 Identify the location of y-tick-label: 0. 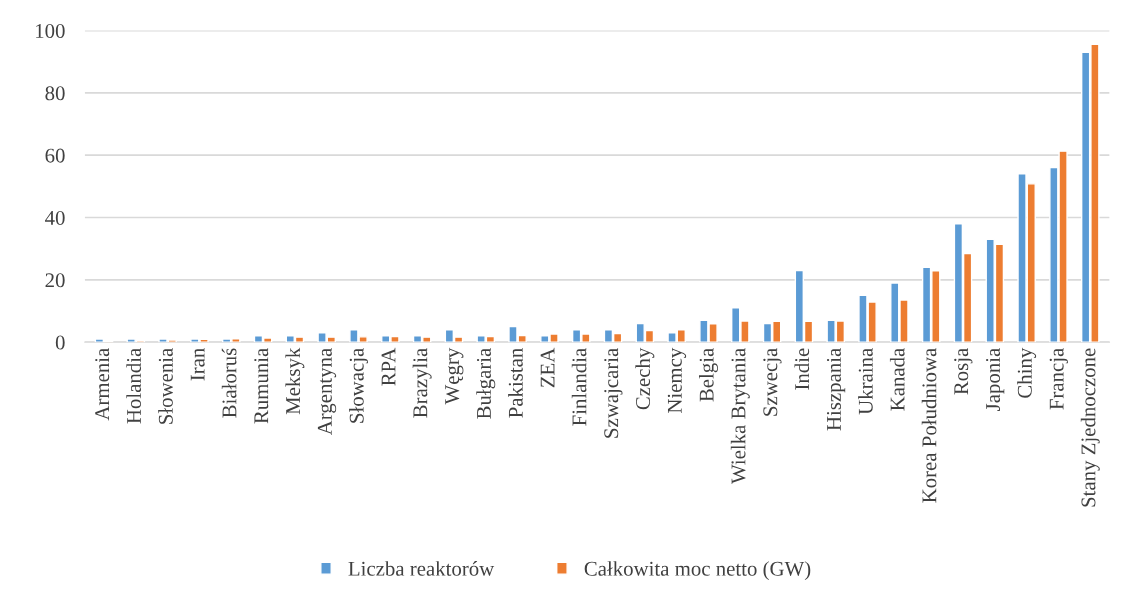
(60, 342).